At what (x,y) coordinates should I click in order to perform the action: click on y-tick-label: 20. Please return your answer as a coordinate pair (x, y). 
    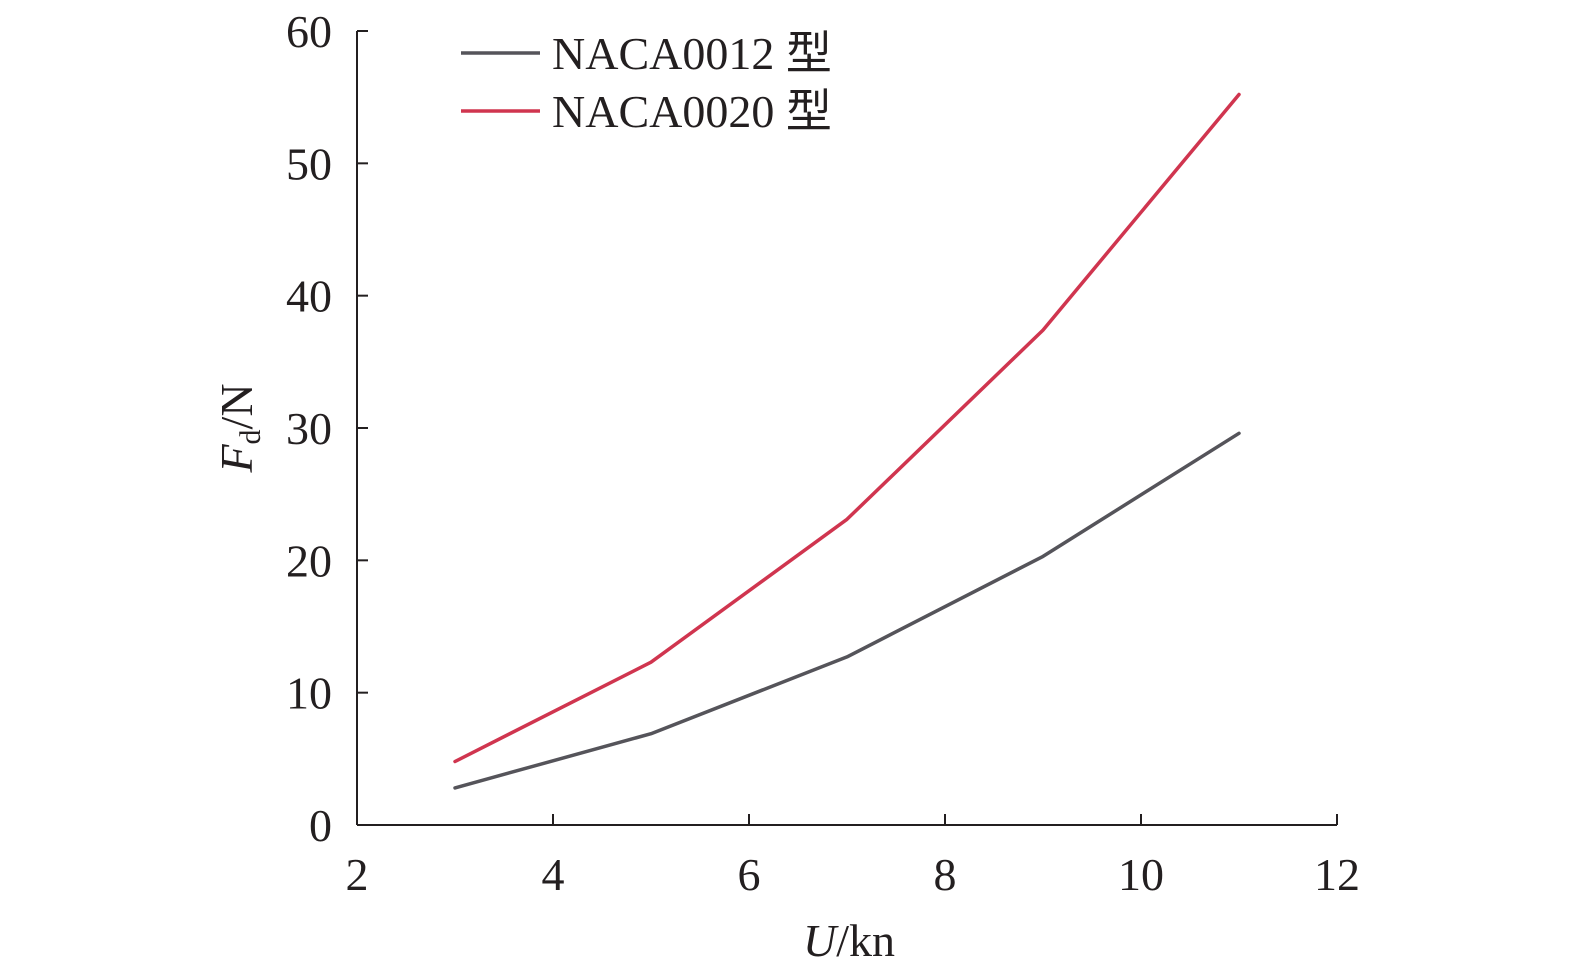
    Looking at the image, I should click on (309, 560).